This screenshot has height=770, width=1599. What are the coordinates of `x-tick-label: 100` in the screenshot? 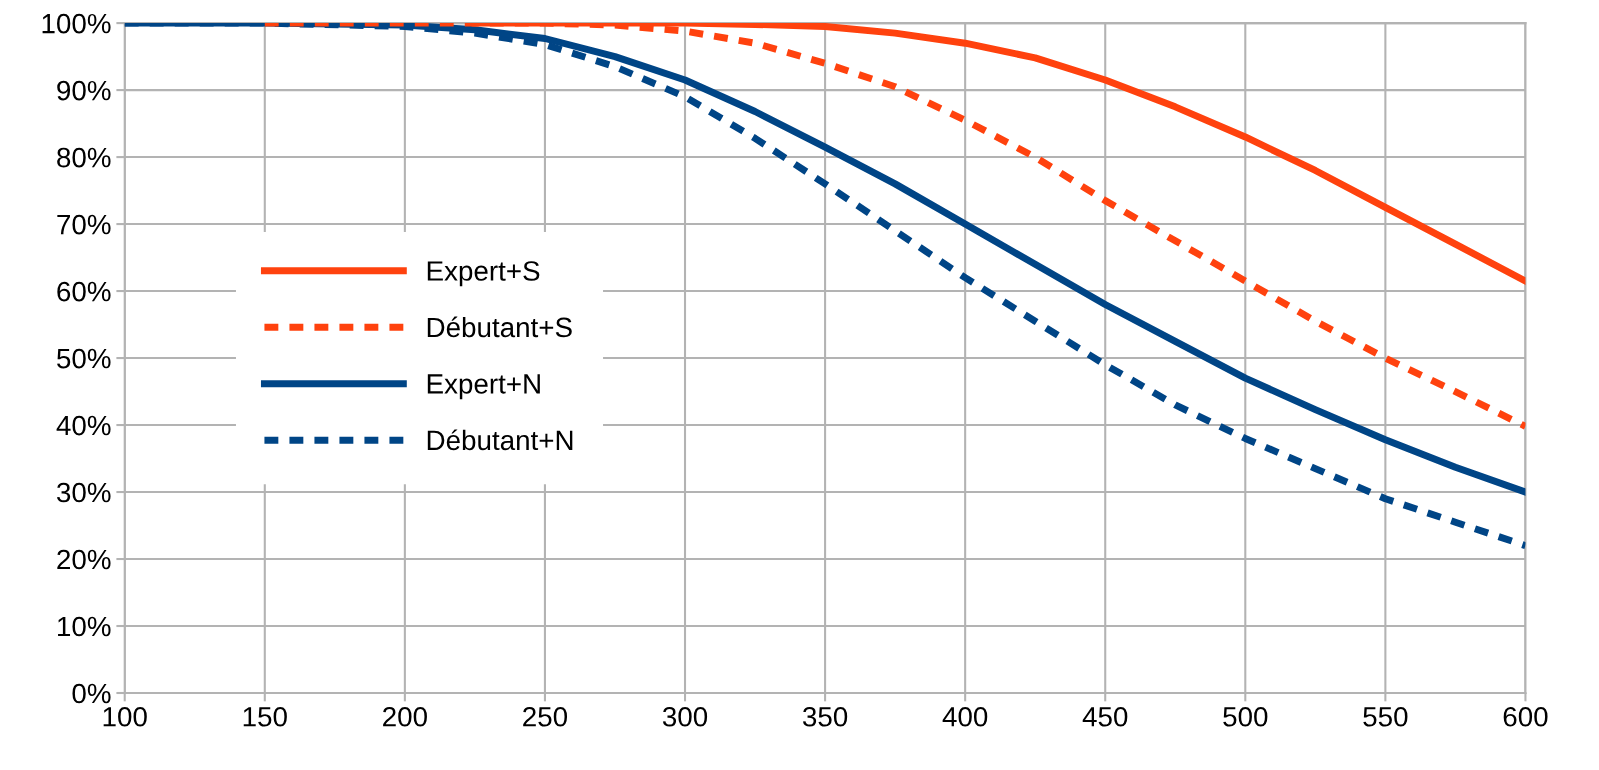 It's located at (125, 716).